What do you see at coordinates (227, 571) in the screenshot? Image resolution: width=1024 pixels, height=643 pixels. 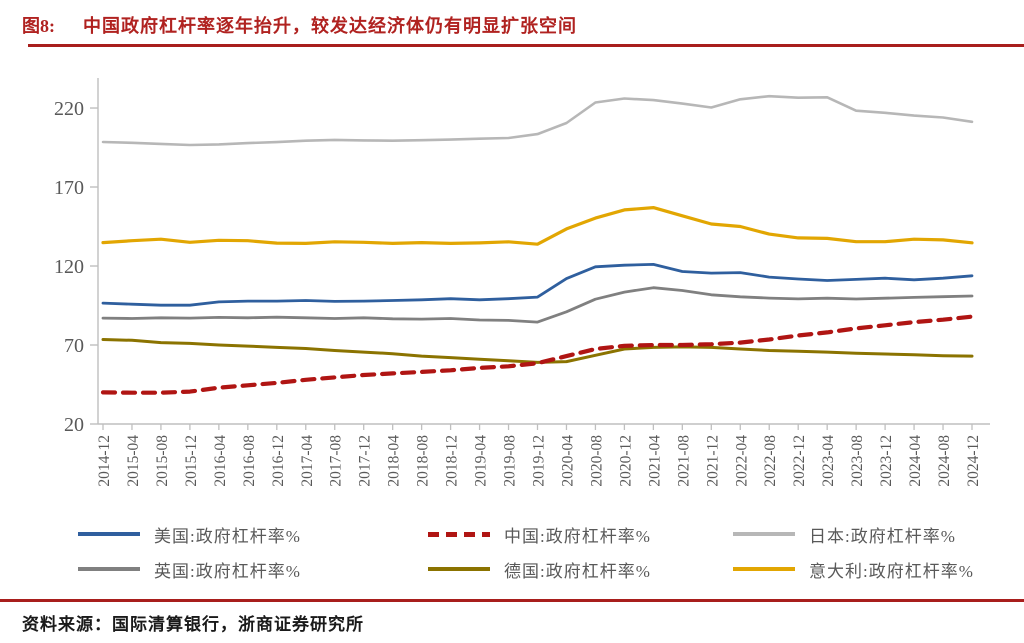 I see `legend-label: 英国:政府杠杆率%` at bounding box center [227, 571].